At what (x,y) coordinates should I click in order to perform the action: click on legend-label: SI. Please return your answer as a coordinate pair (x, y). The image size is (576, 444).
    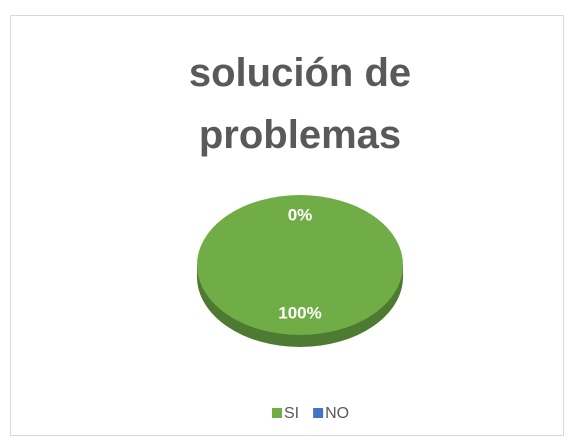
    Looking at the image, I should click on (291, 413).